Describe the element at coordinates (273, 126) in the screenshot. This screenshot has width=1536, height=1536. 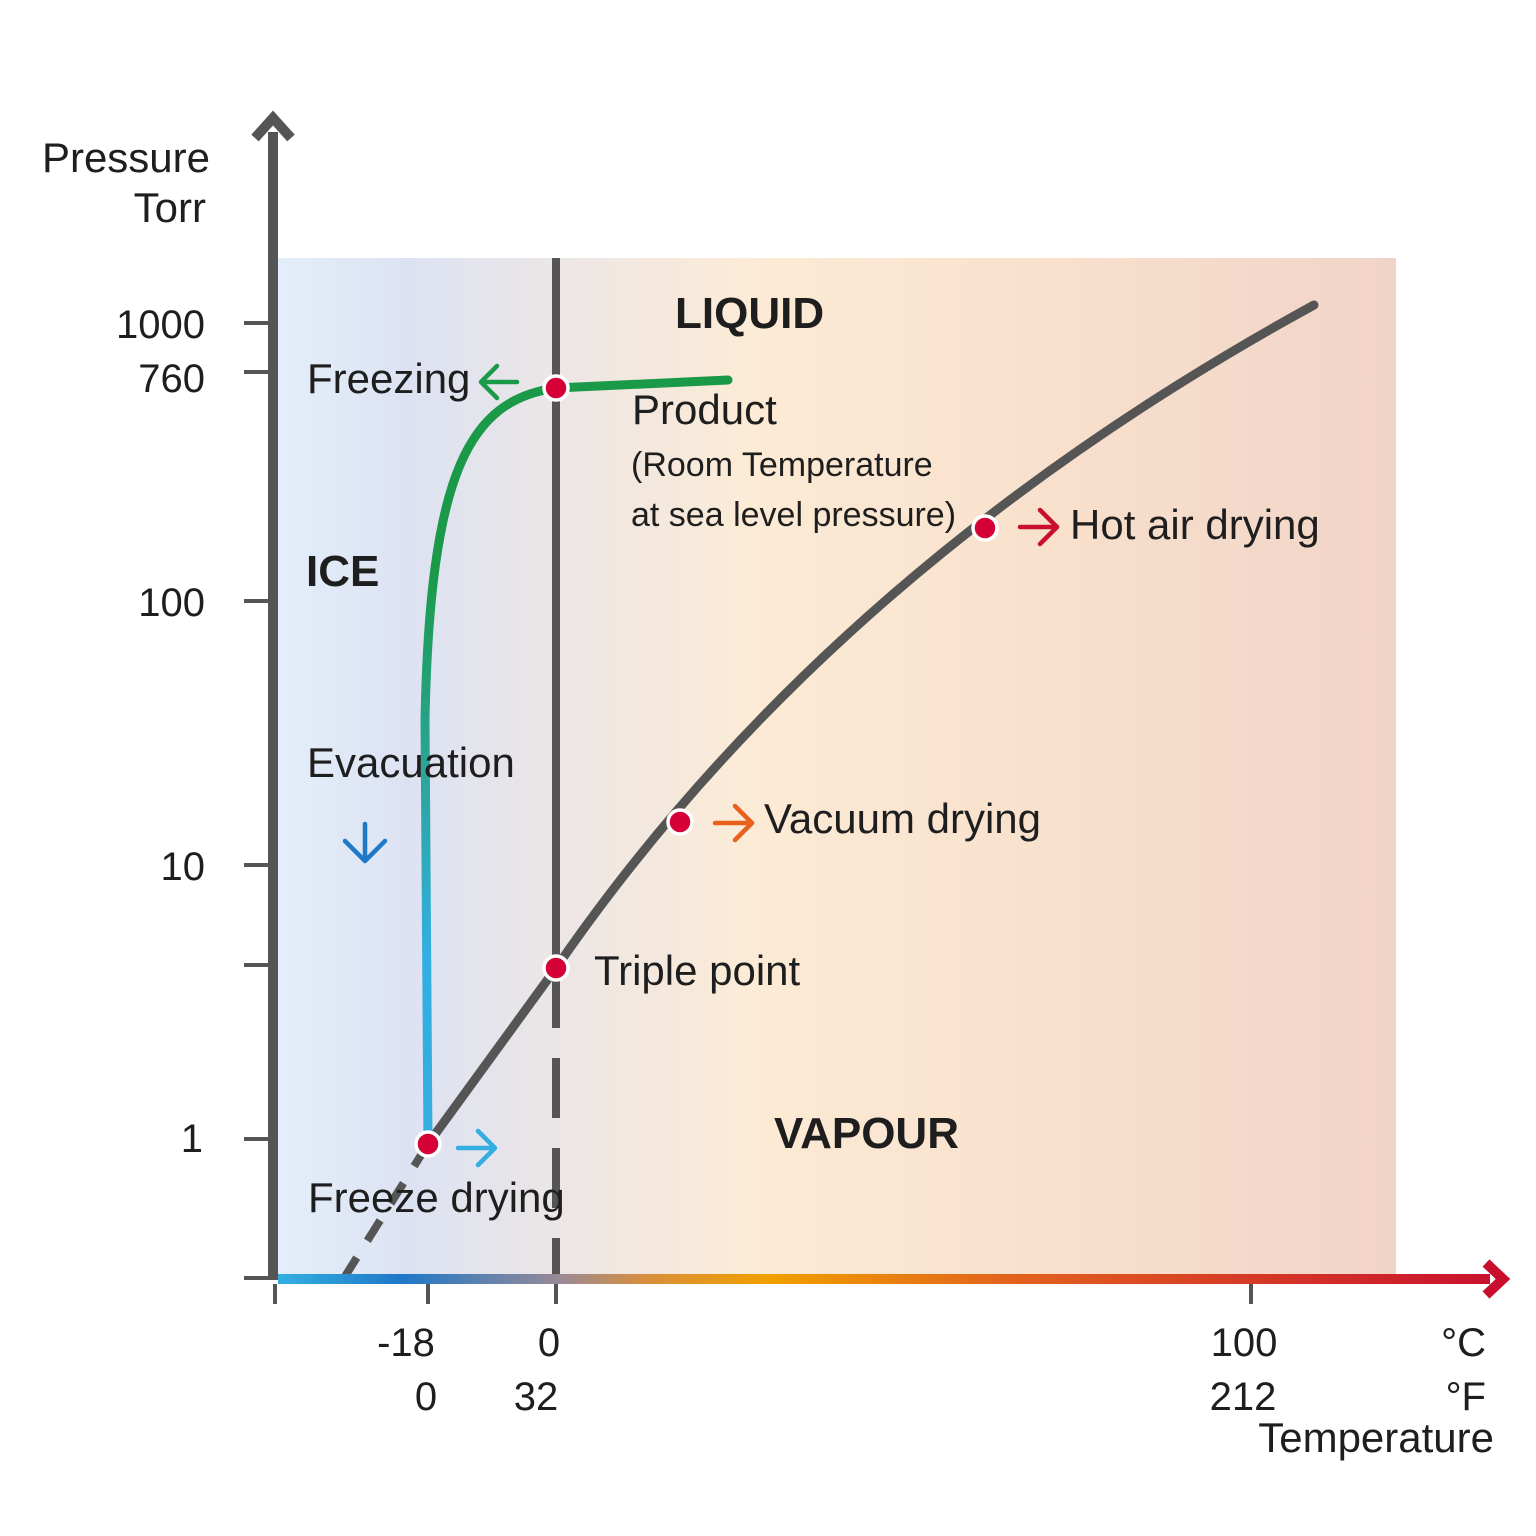
I see `y-axis-arrowhead` at that location.